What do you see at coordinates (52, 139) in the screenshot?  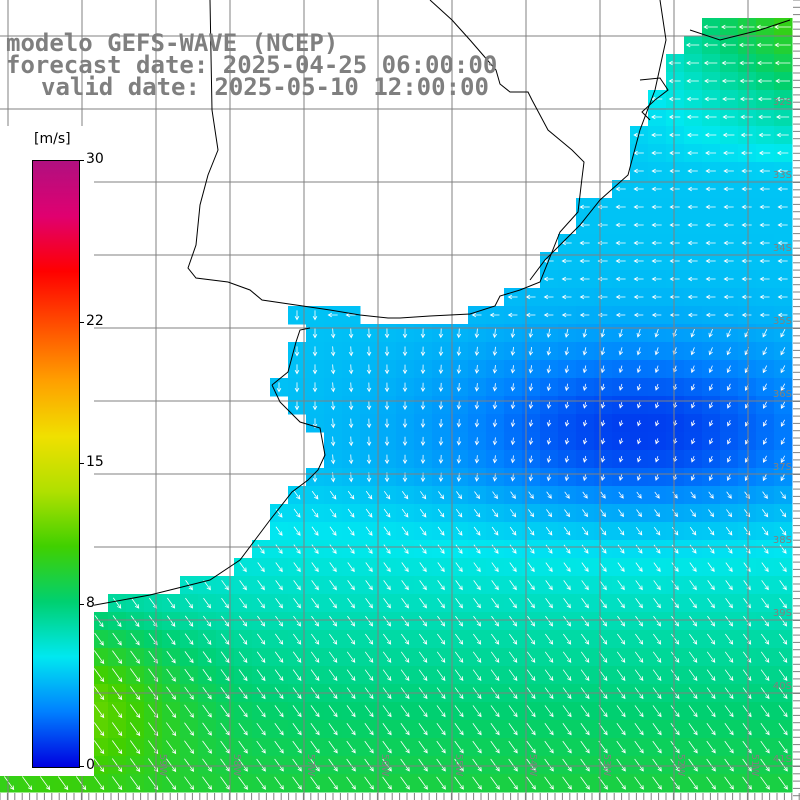 I see `colorbar-units: [m/s]` at bounding box center [52, 139].